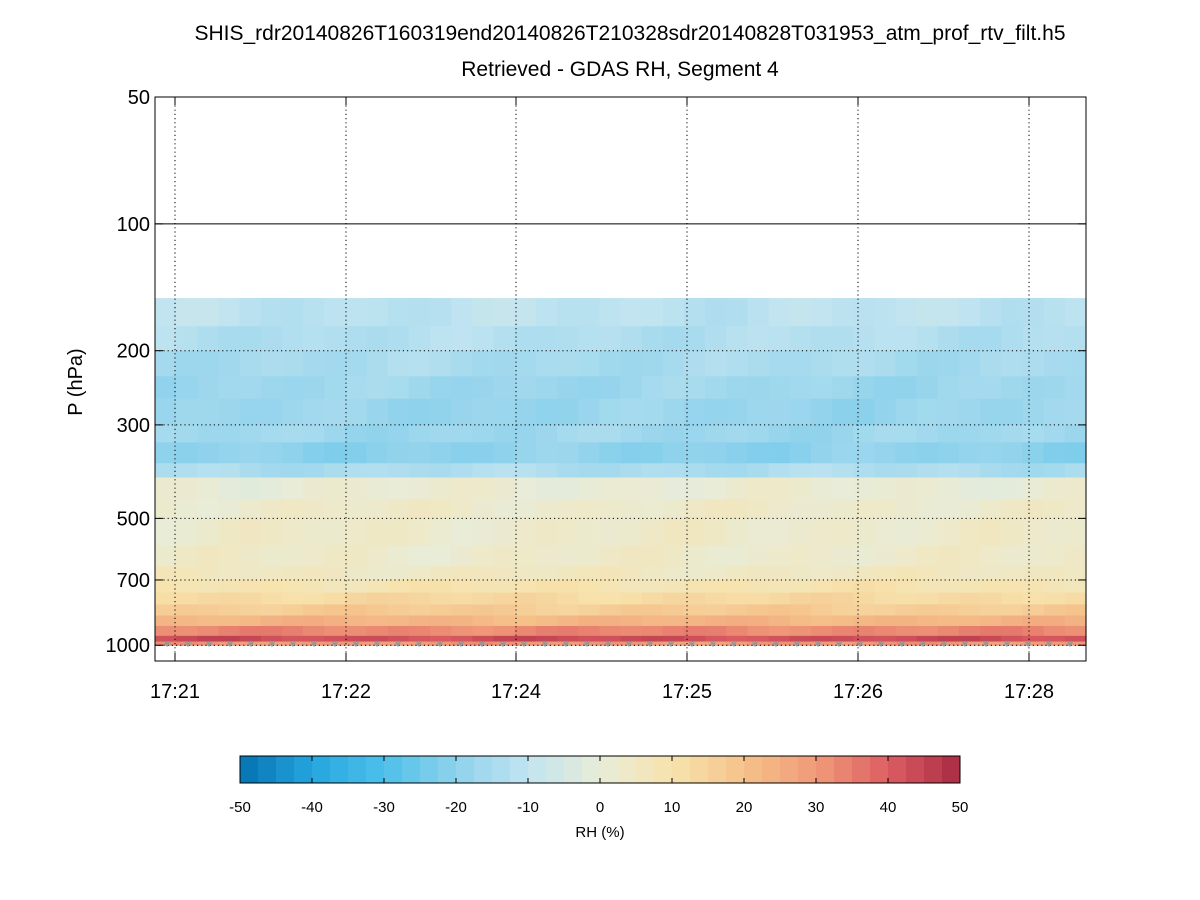 The width and height of the screenshot is (1200, 900). What do you see at coordinates (528, 807) in the screenshot?
I see `colorbar-tick-label: -10` at bounding box center [528, 807].